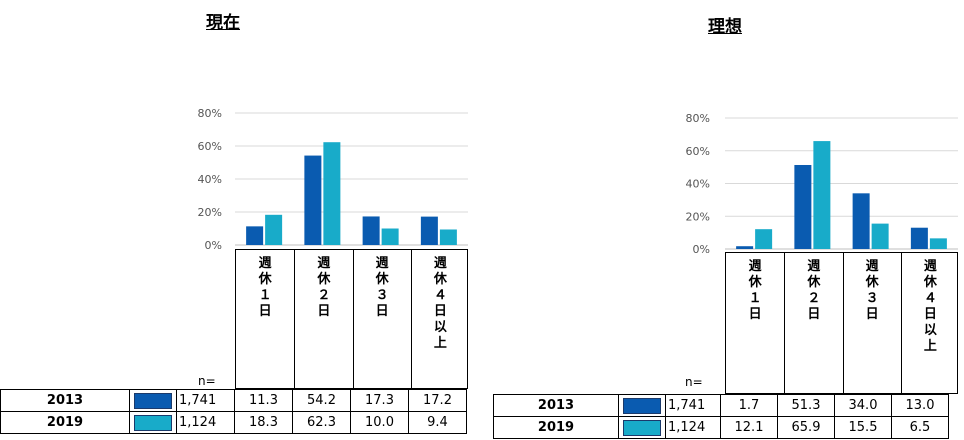 The height and width of the screenshot is (440, 964). I want to click on value-cell: 11.3, so click(263, 400).